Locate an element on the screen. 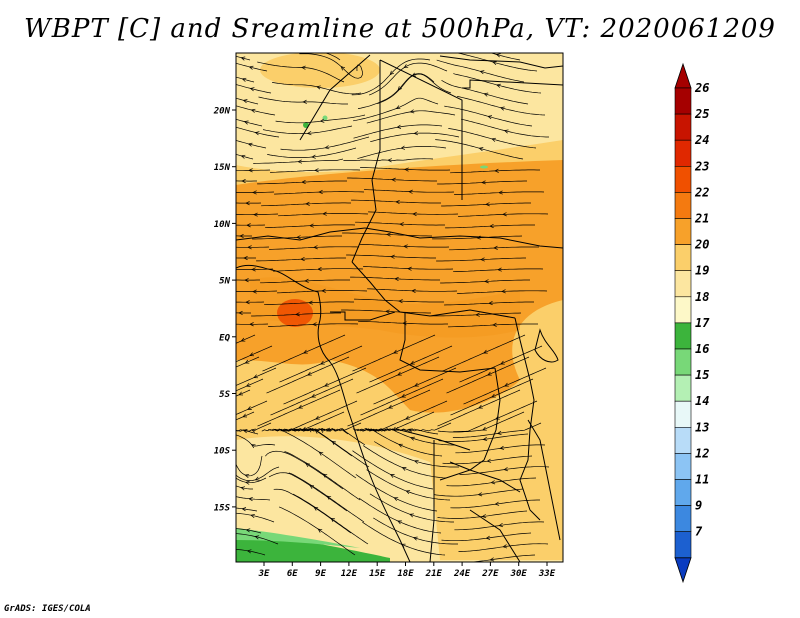  lat-tick-label: 5N is located at coordinates (224, 282).